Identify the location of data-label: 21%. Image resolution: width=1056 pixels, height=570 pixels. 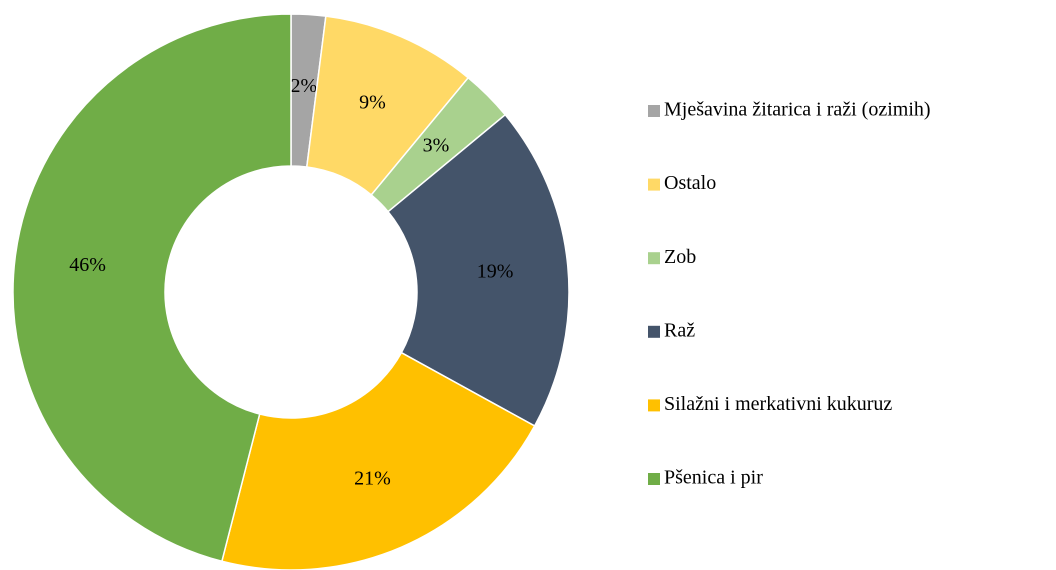
(372, 479).